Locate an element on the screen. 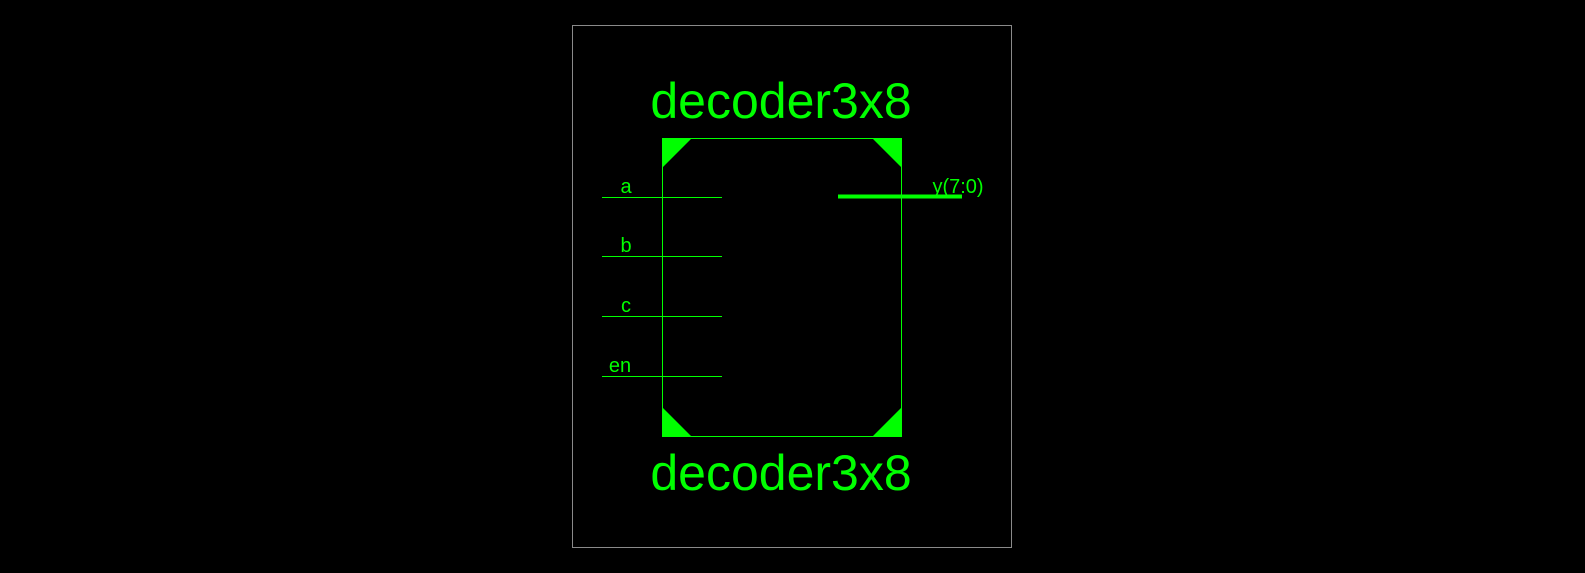  pin-label-b: b is located at coordinates (625, 246).